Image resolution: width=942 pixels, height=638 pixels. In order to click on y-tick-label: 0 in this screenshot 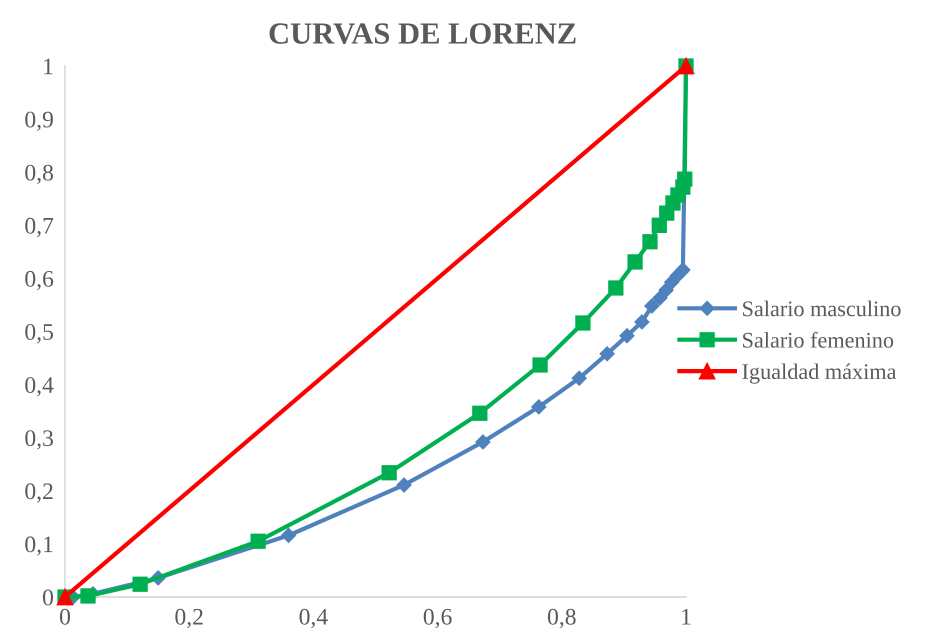, I will do `click(47, 597)`.